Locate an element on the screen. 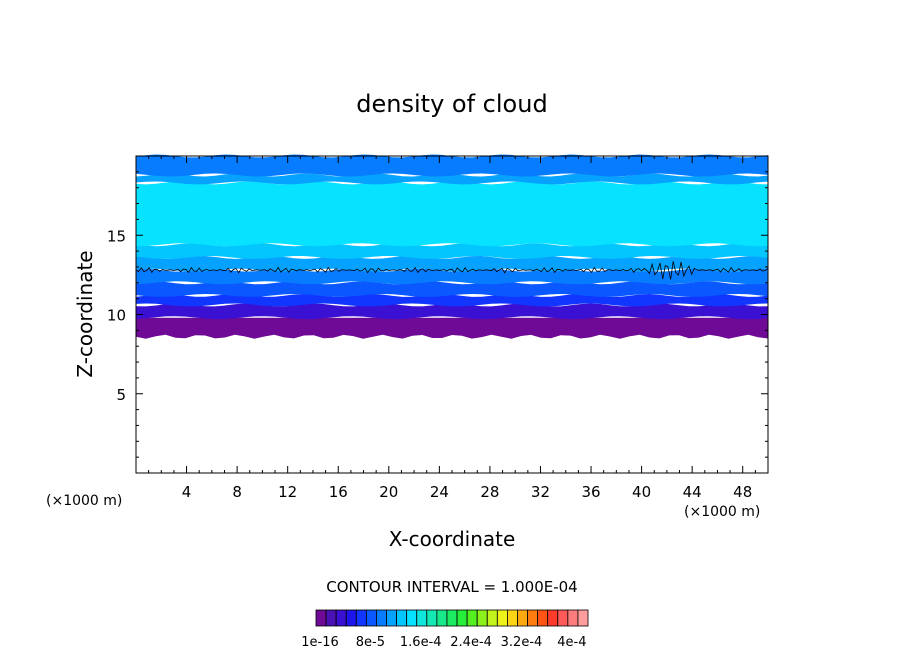  colorbar is located at coordinates (452, 618).